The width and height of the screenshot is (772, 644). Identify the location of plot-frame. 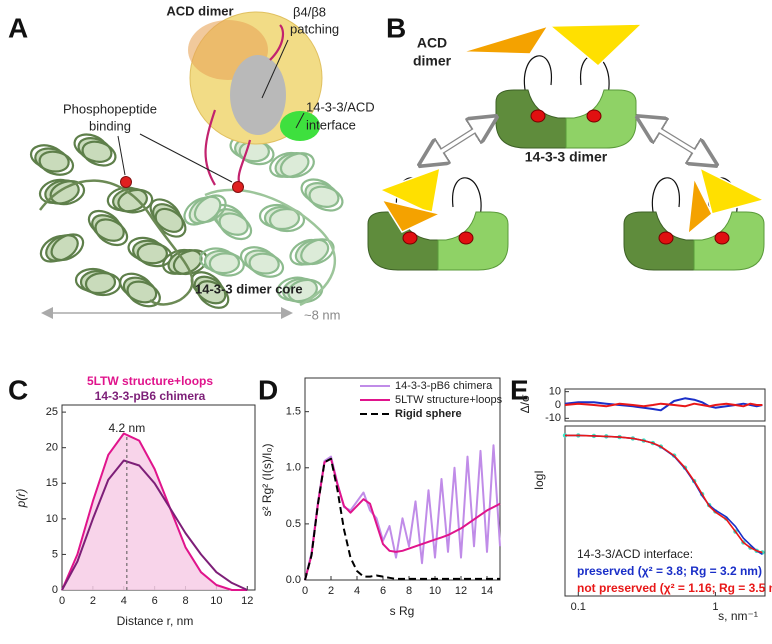
(402, 479).